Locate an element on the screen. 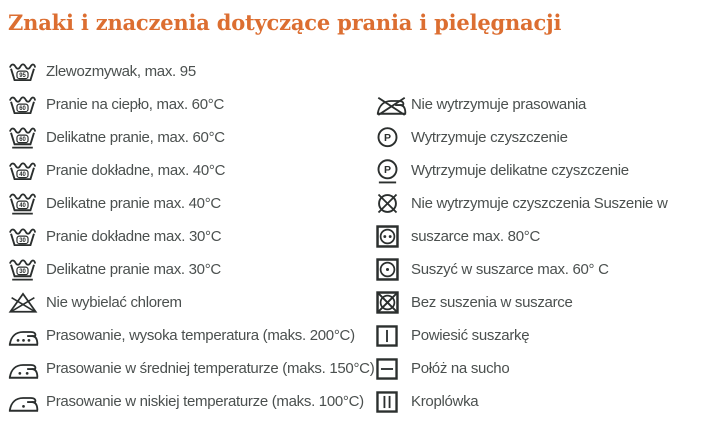  care-symbol-row: P Wytrzymuje czyszczenie is located at coordinates (547, 137).